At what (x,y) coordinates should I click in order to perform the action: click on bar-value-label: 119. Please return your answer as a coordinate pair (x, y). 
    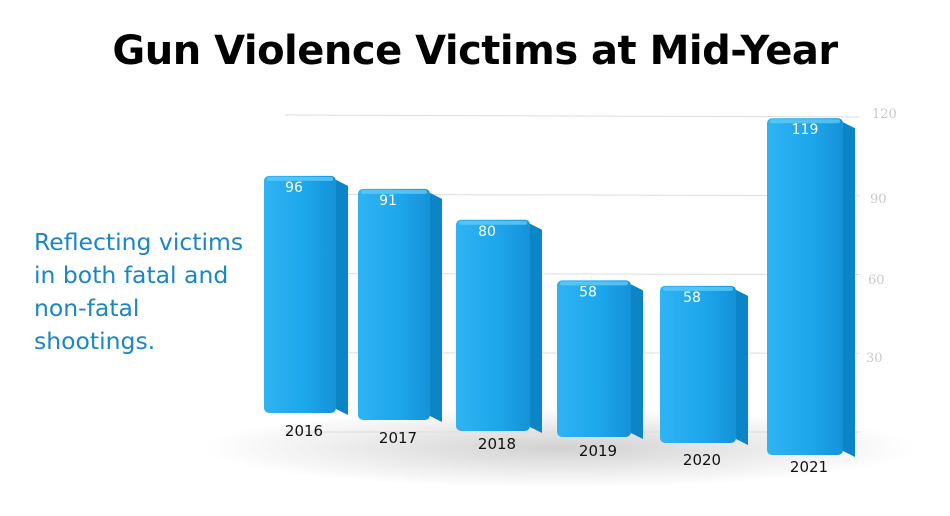
    Looking at the image, I should click on (805, 130).